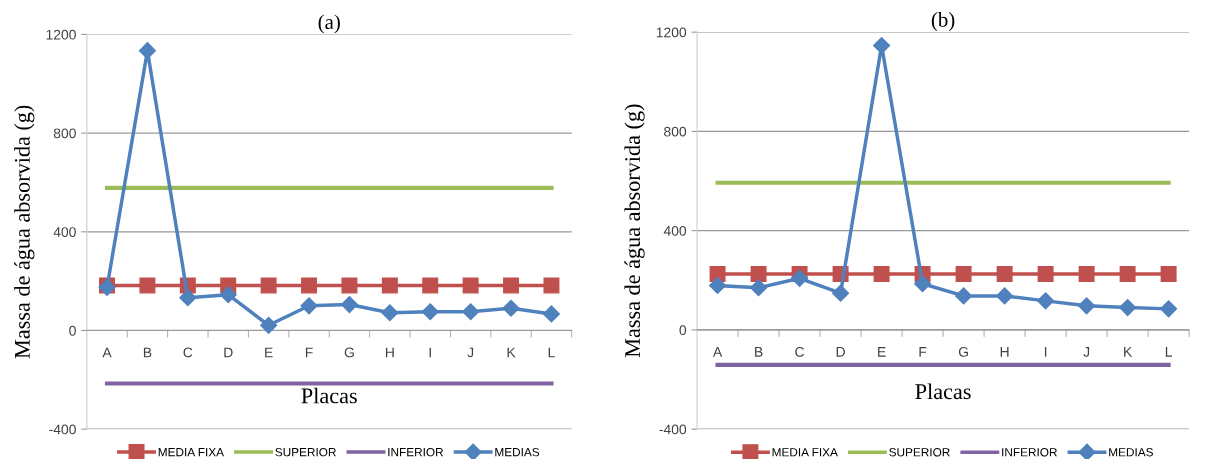  I want to click on chart-title: (b), so click(943, 22).